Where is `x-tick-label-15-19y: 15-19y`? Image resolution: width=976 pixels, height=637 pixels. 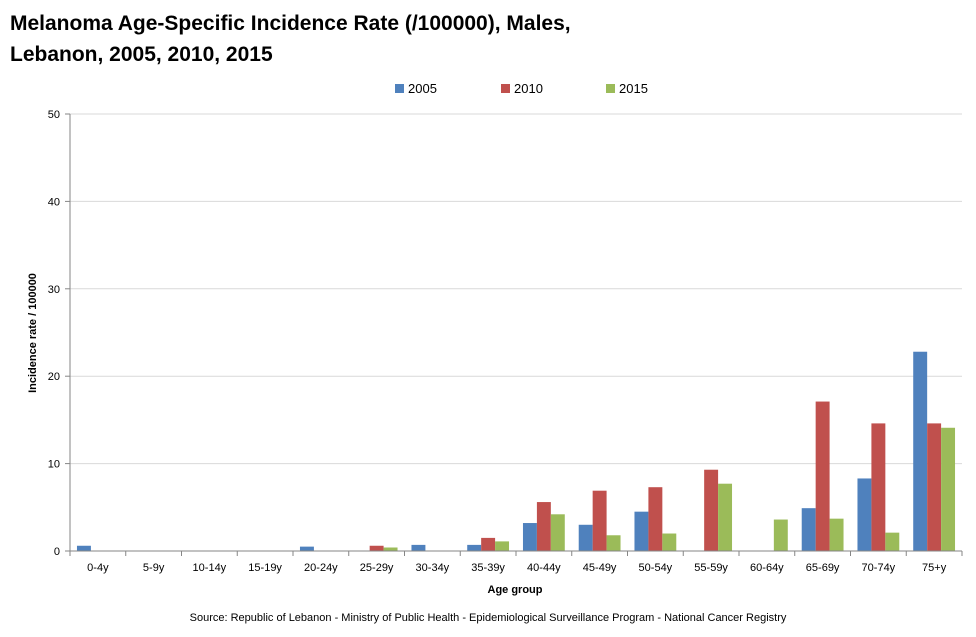
x-tick-label-15-19y: 15-19y is located at coordinates (265, 568).